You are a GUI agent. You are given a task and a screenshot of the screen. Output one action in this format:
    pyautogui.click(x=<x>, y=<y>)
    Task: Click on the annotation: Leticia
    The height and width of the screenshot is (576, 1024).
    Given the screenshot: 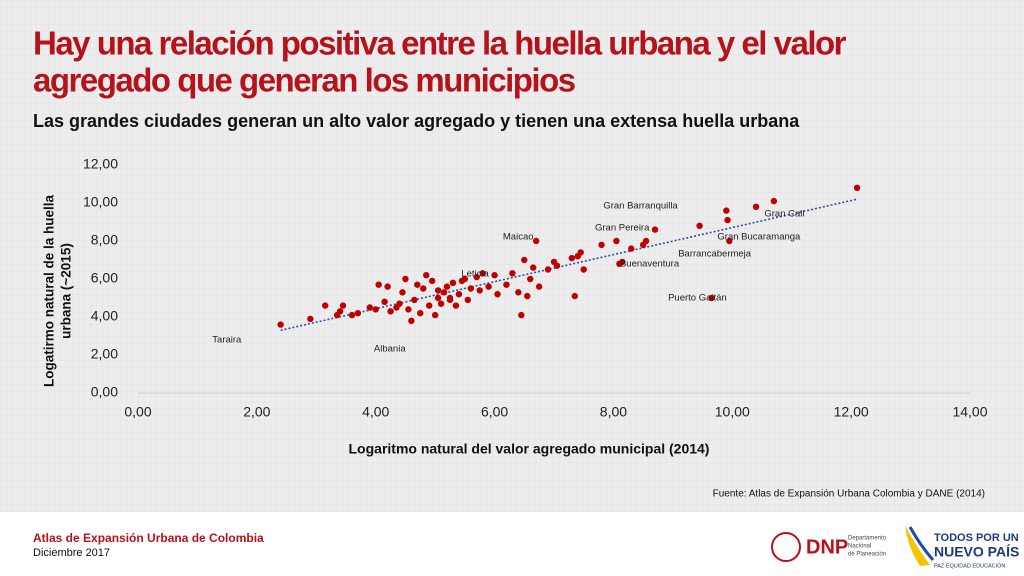 What is the action you would take?
    pyautogui.click(x=475, y=274)
    